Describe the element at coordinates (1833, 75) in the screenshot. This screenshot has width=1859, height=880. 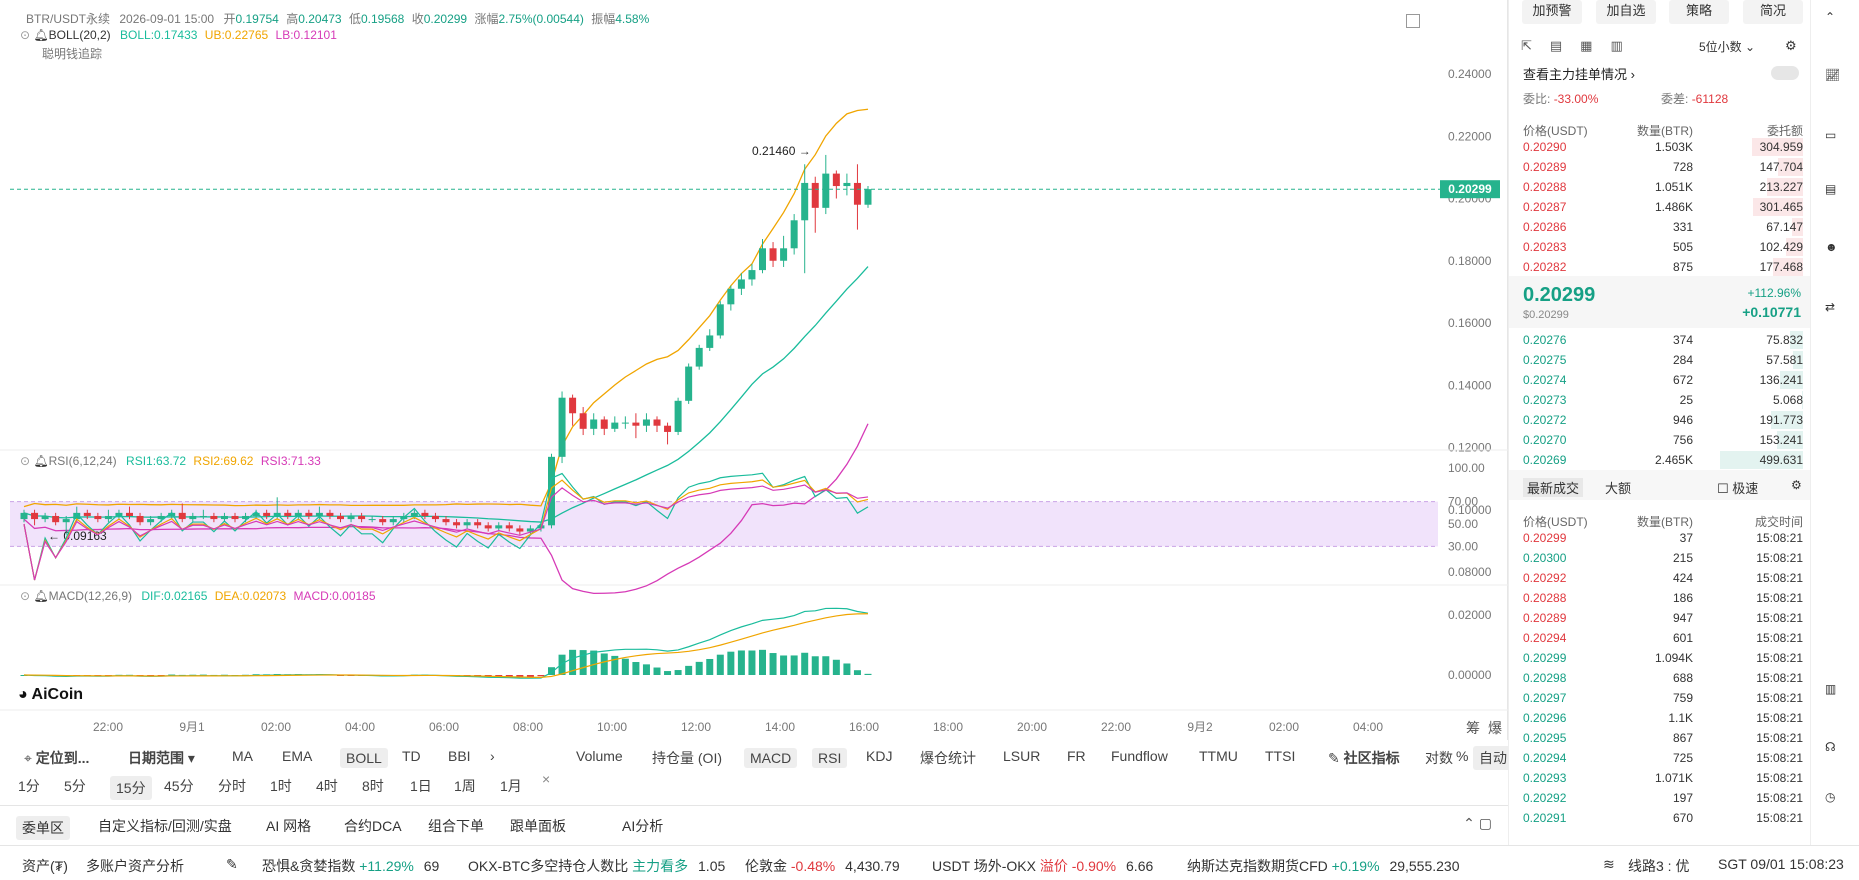
I see `chart-trend-icon: 📈︎` at that location.